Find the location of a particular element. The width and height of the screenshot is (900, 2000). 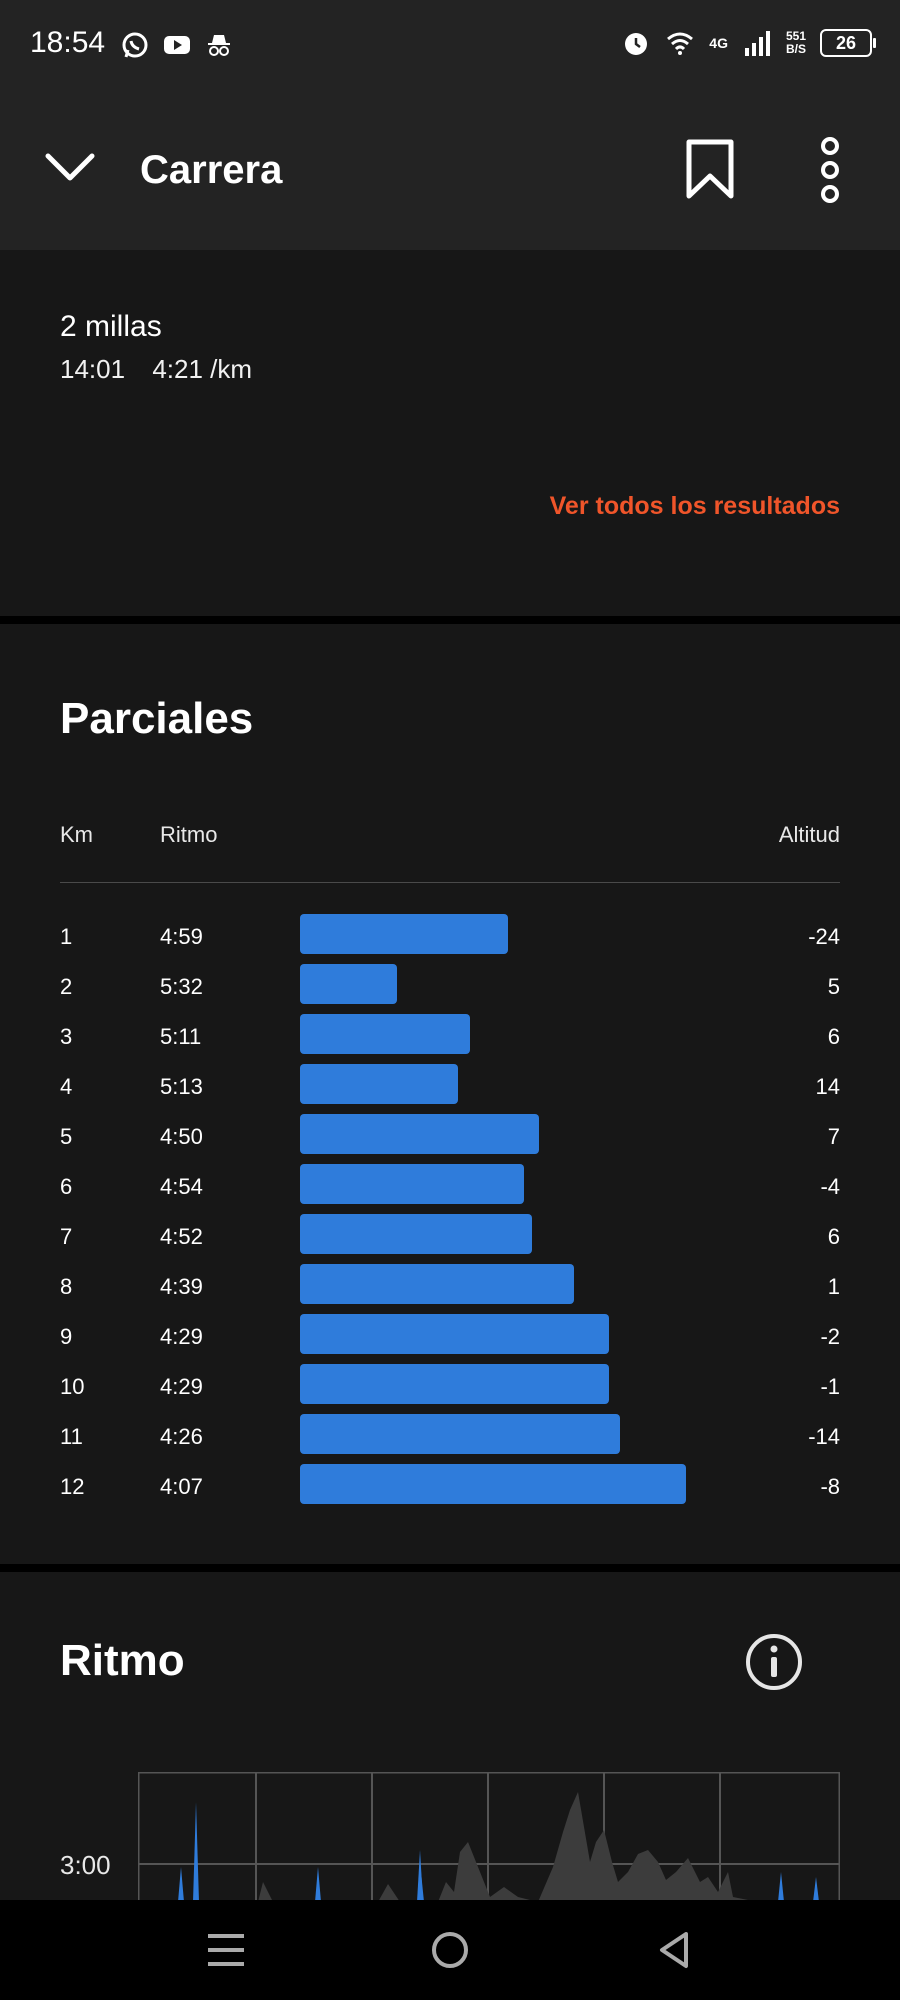

split-pace: 4:39 is located at coordinates (181, 1286).